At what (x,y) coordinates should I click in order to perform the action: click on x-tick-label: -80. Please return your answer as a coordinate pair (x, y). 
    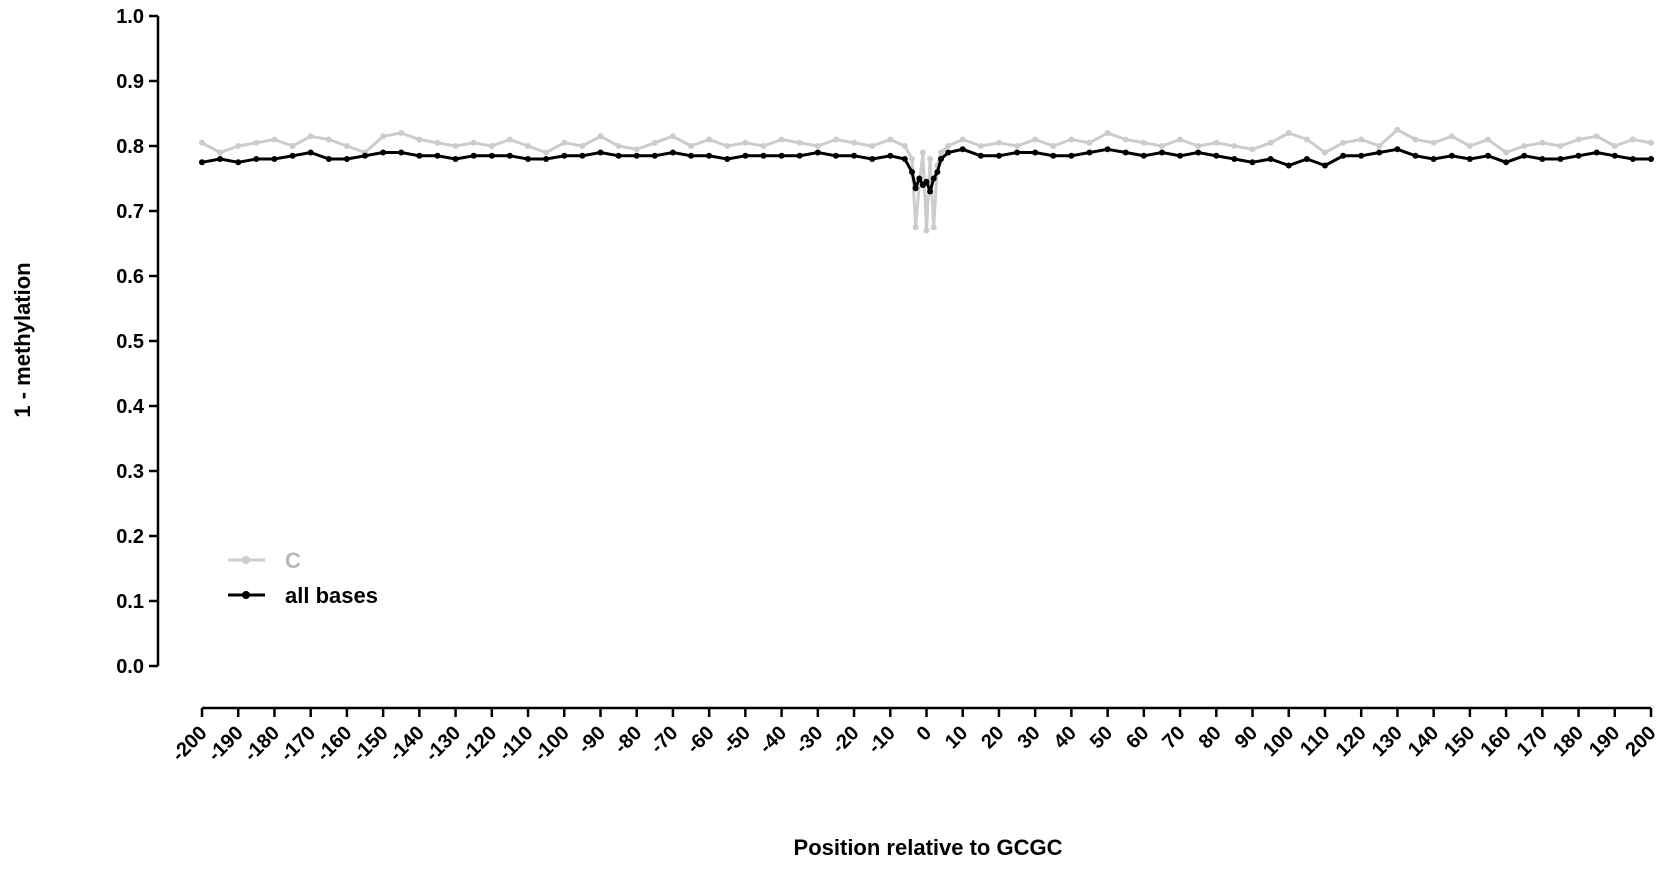
    Looking at the image, I should click on (628, 740).